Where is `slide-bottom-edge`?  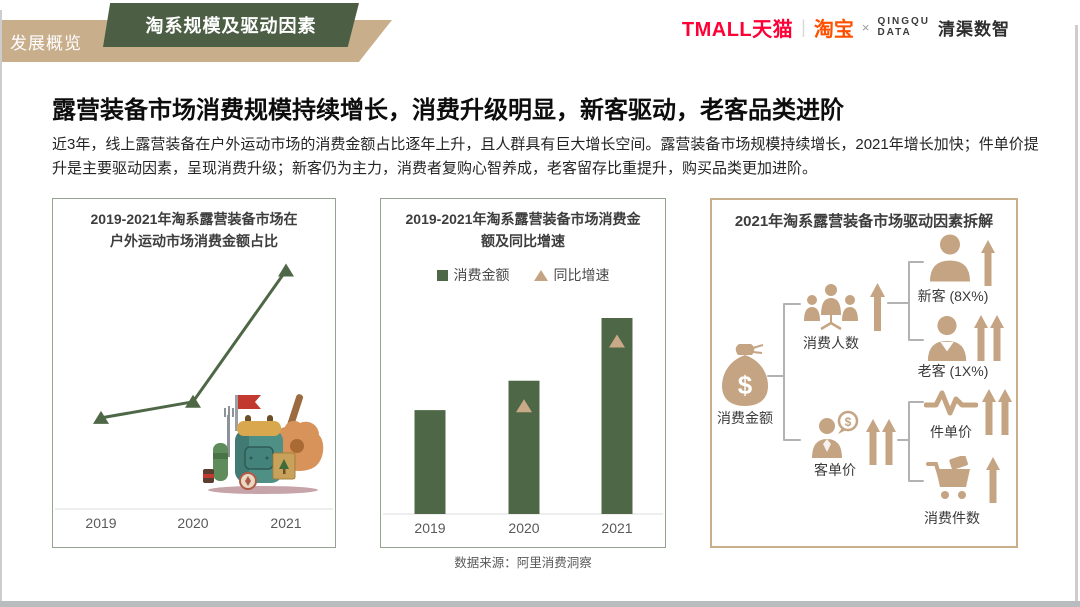
slide-bottom-edge is located at coordinates (540, 604).